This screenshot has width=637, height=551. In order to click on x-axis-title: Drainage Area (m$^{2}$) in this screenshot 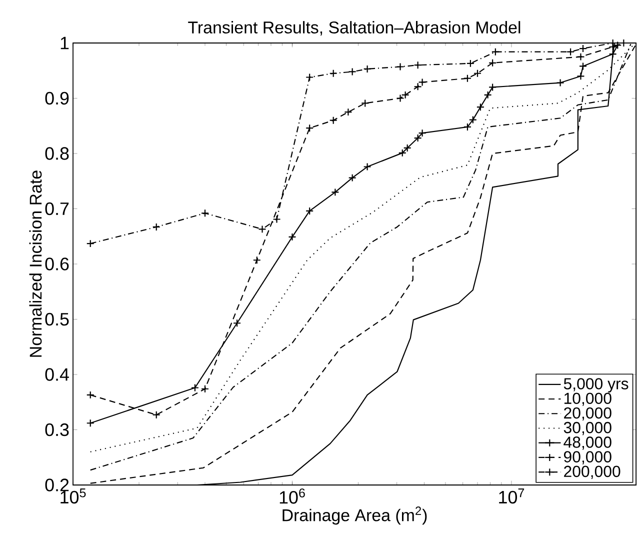, I will do `click(354, 515)`.